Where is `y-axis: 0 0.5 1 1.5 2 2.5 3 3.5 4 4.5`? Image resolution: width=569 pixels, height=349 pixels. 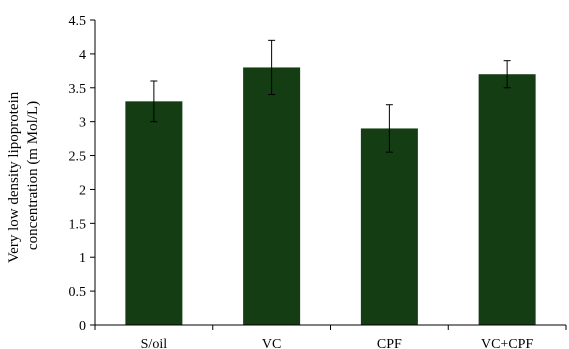 y-axis: 0 0.5 1 1.5 2 2.5 3 3.5 4 4.5 is located at coordinates (82, 174).